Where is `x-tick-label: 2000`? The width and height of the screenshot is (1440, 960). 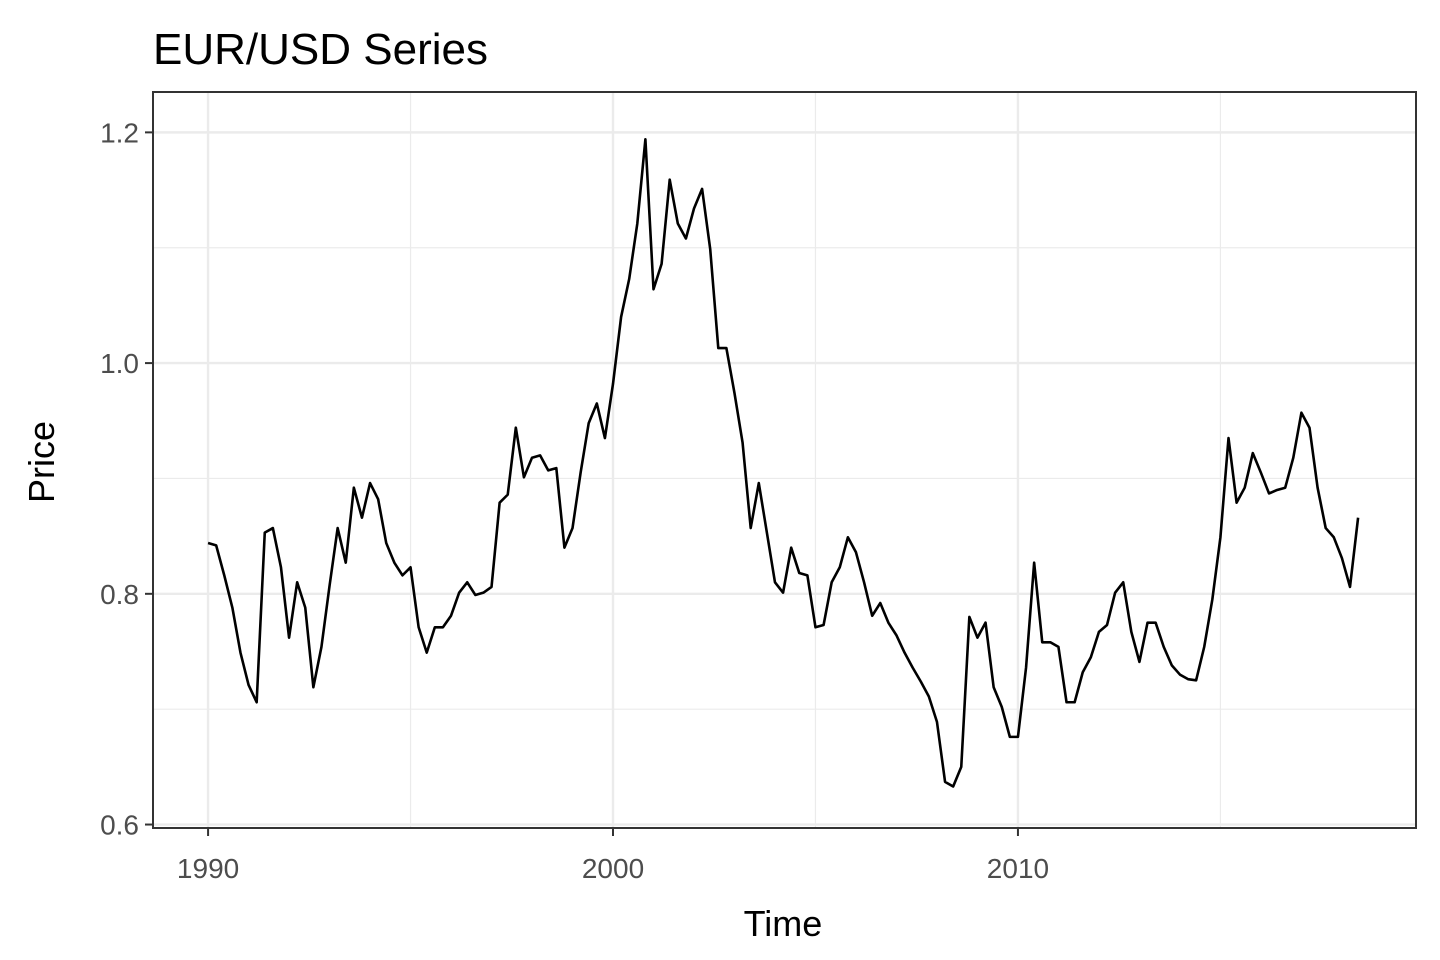 x-tick-label: 2000 is located at coordinates (613, 868).